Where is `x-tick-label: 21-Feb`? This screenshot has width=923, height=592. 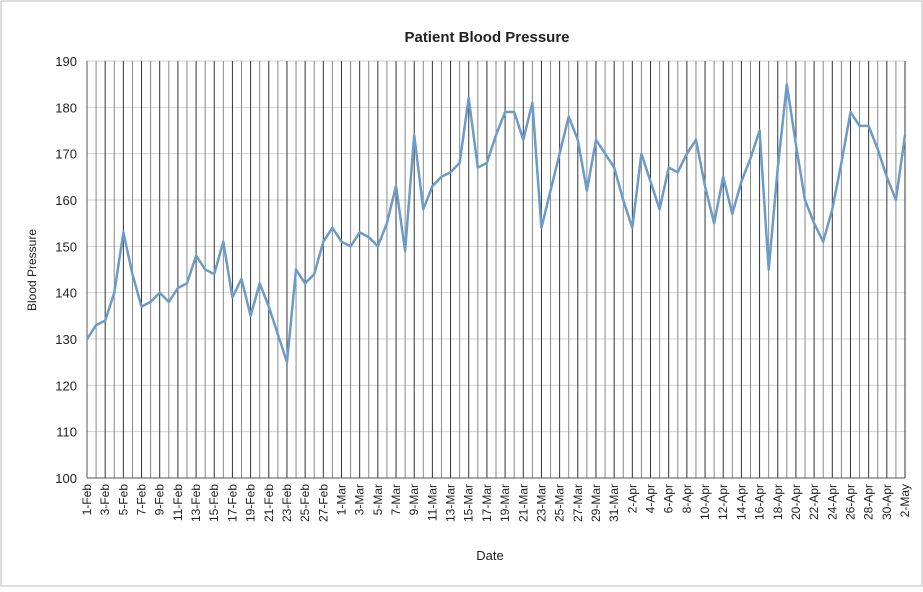 x-tick-label: 21-Feb is located at coordinates (269, 503).